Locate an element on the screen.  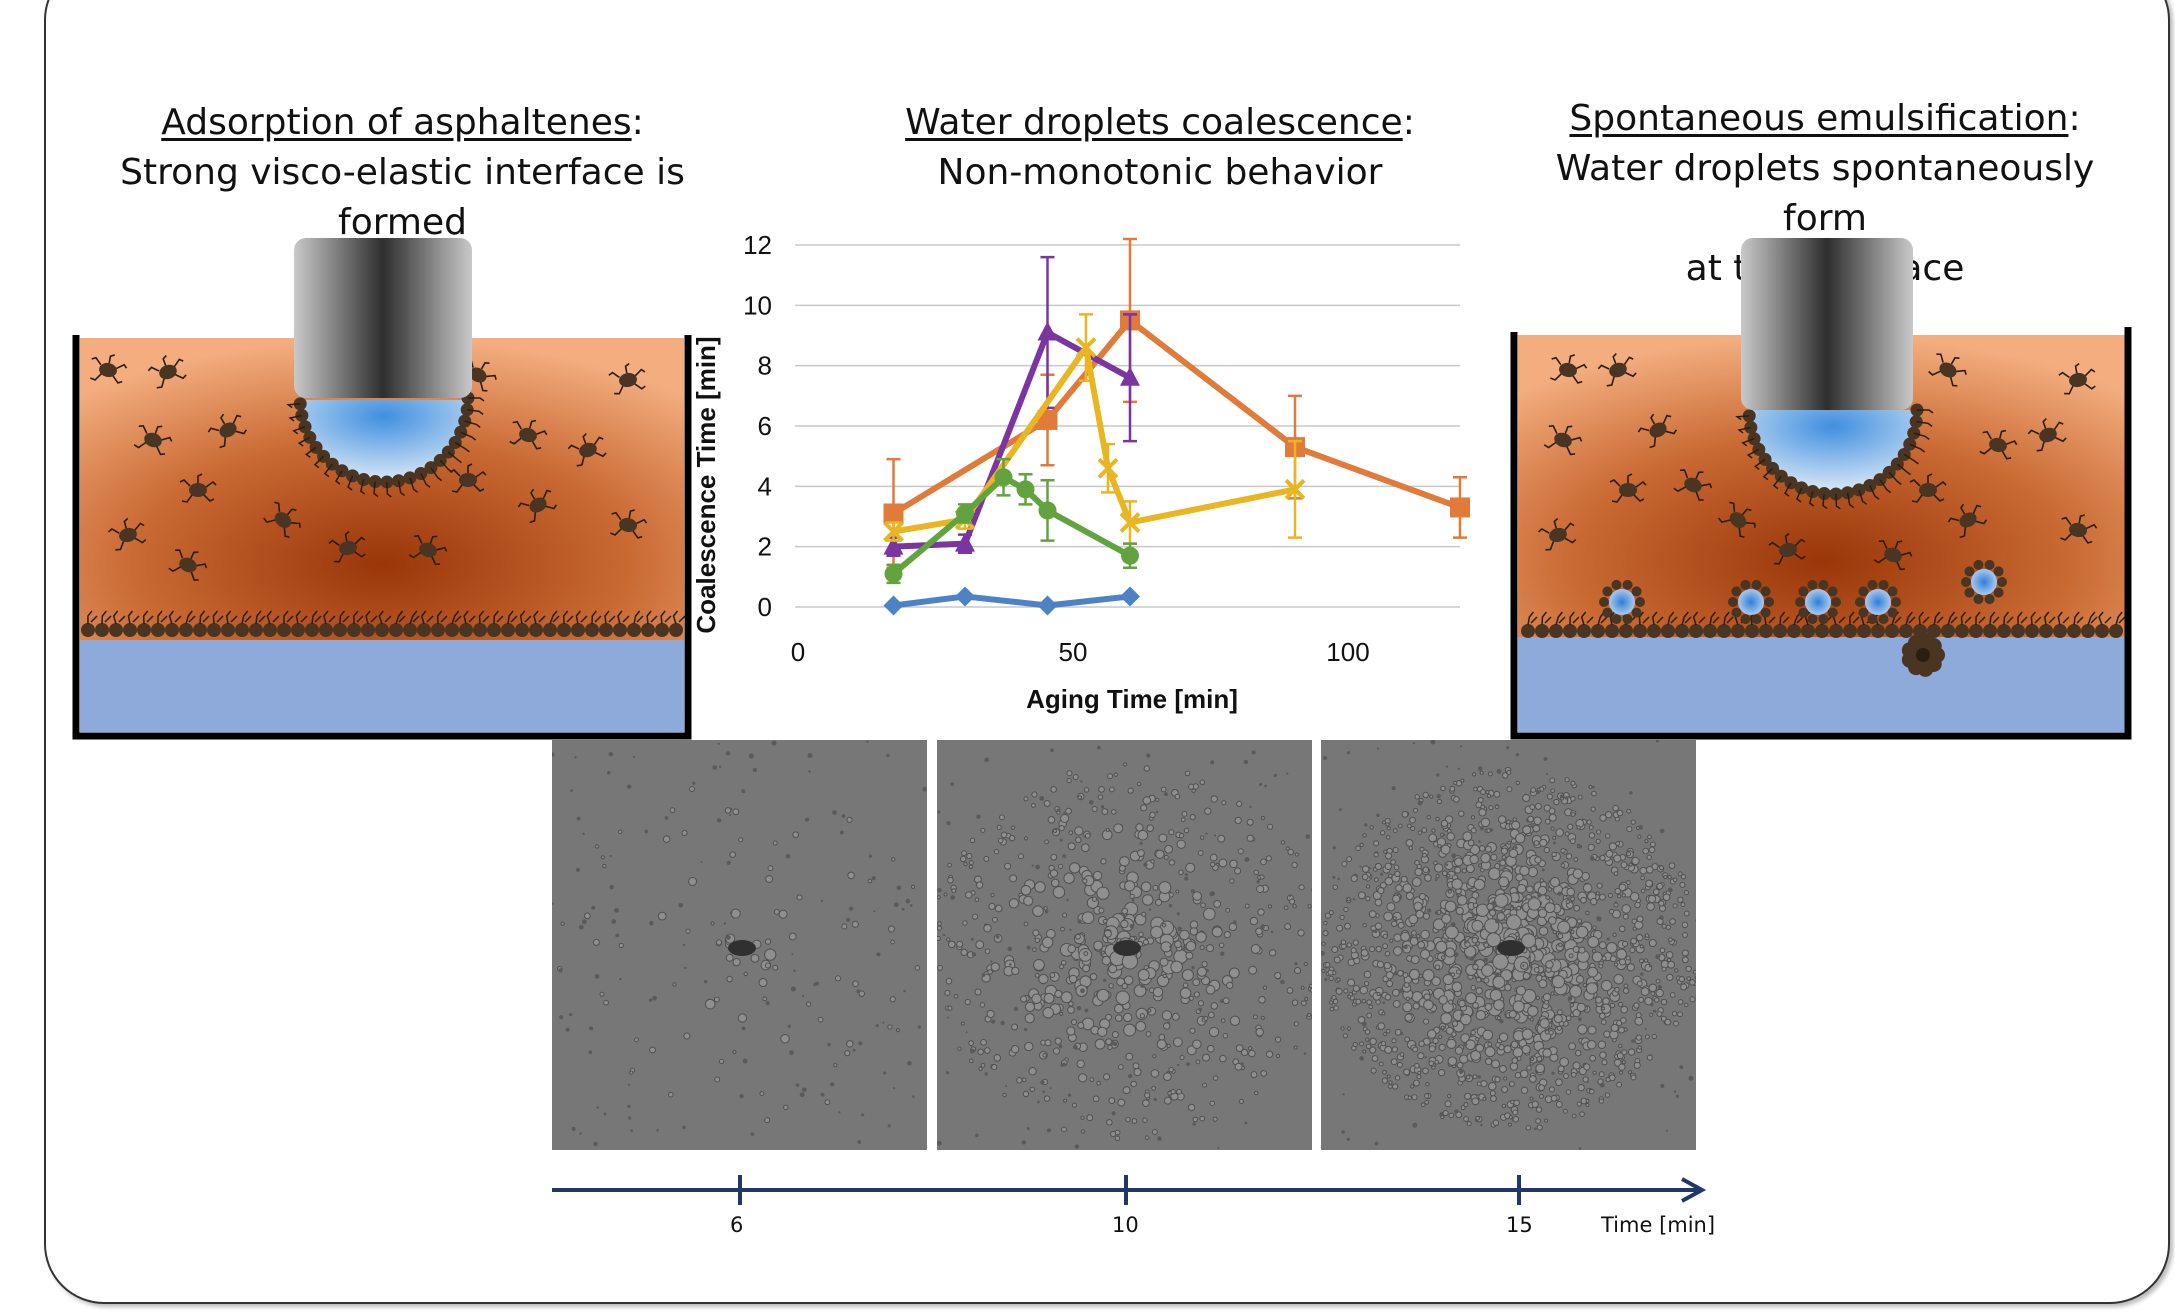
chart-y-tick-labels: 0 2 4 6 8 10 12 is located at coordinates (757, 426).